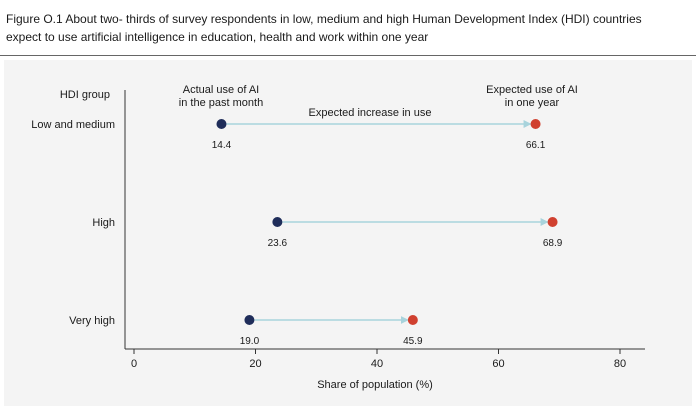 The height and width of the screenshot is (408, 696). I want to click on x-tick-label: 0, so click(134, 364).